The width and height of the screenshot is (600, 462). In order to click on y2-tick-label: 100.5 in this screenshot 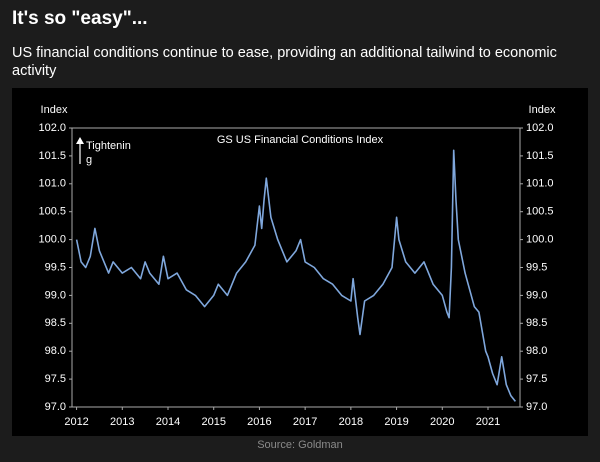, I will do `click(540, 212)`.